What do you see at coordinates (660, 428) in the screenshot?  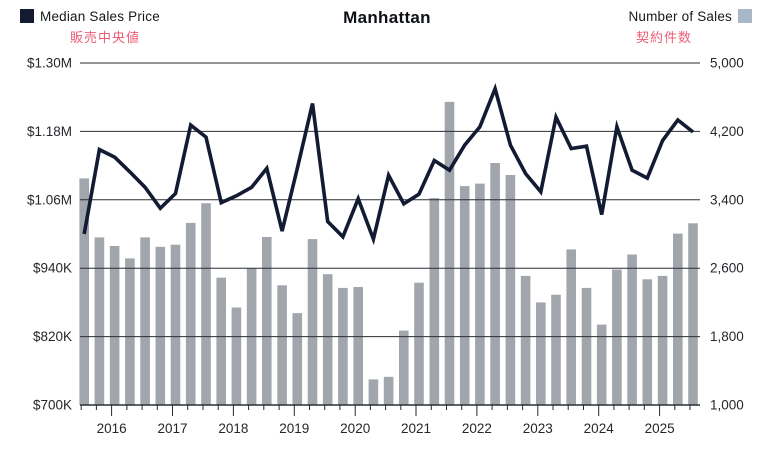 I see `year-label: 2025` at bounding box center [660, 428].